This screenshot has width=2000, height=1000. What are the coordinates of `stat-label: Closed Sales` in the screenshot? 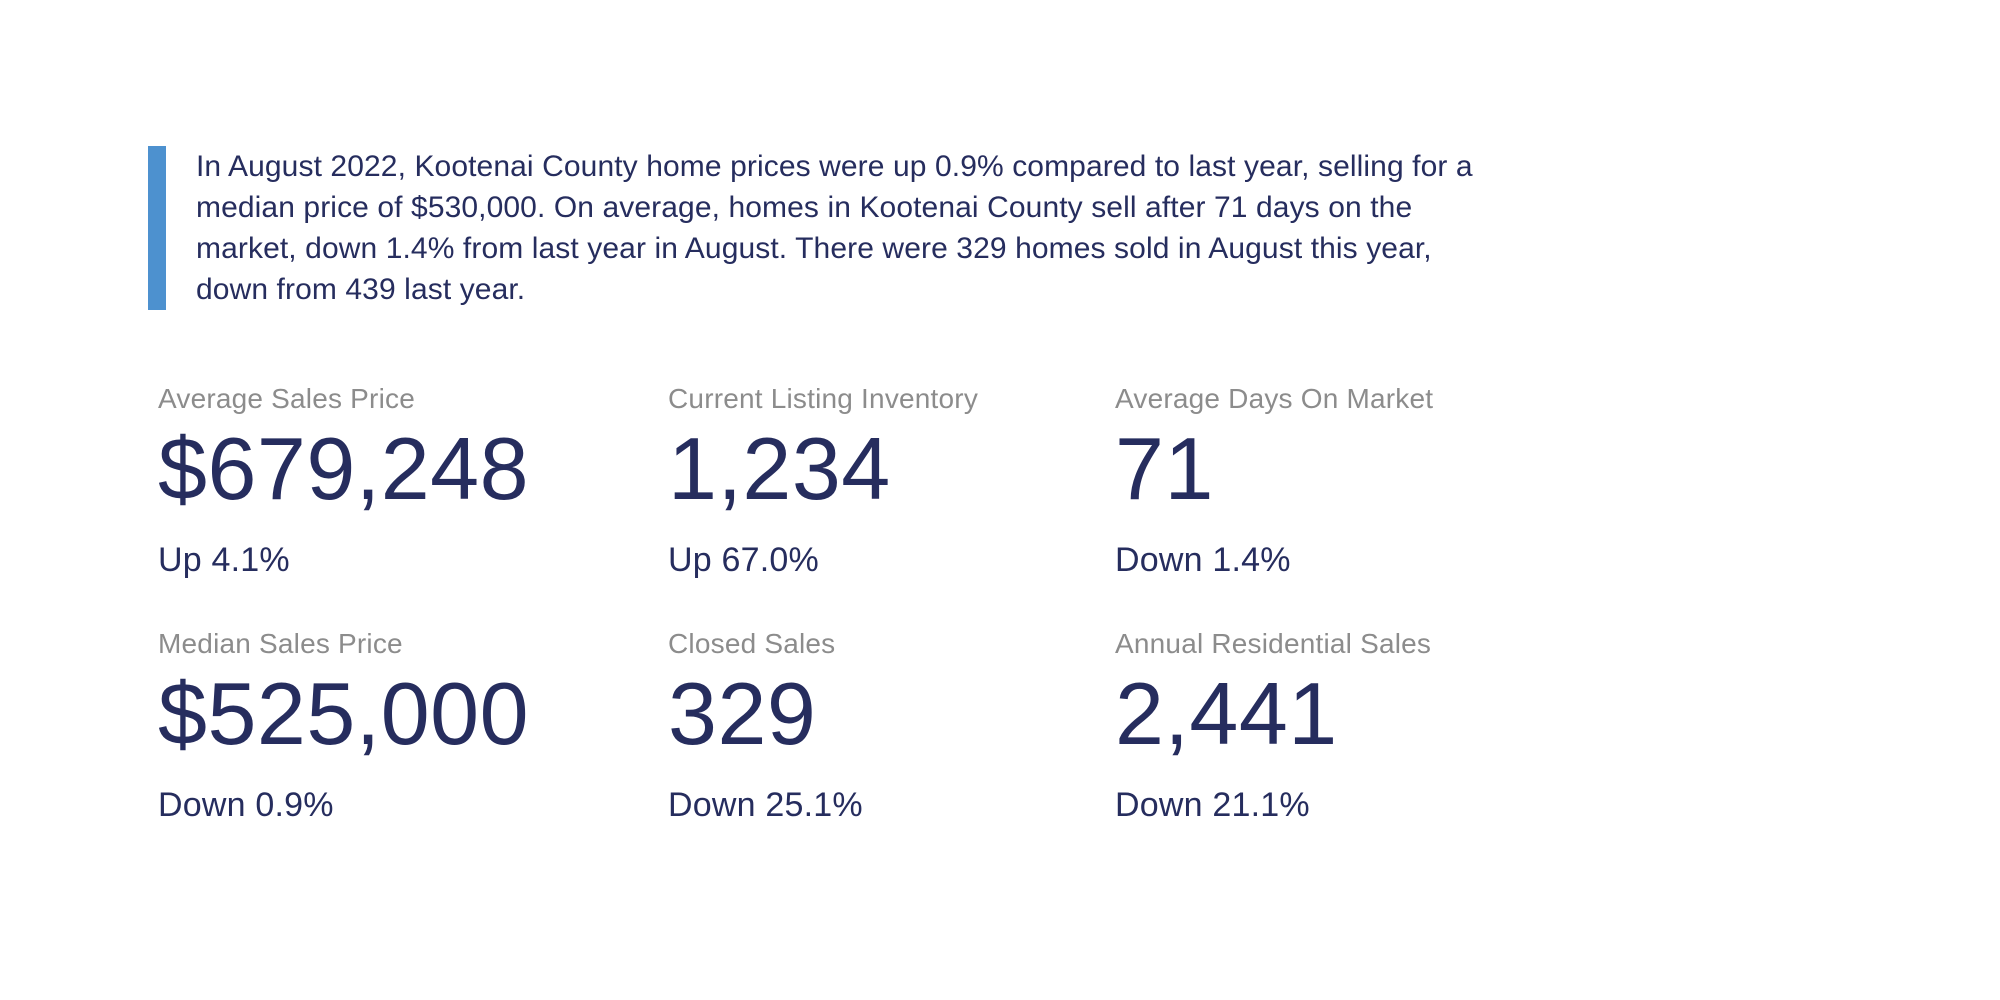 It's located at (752, 643).